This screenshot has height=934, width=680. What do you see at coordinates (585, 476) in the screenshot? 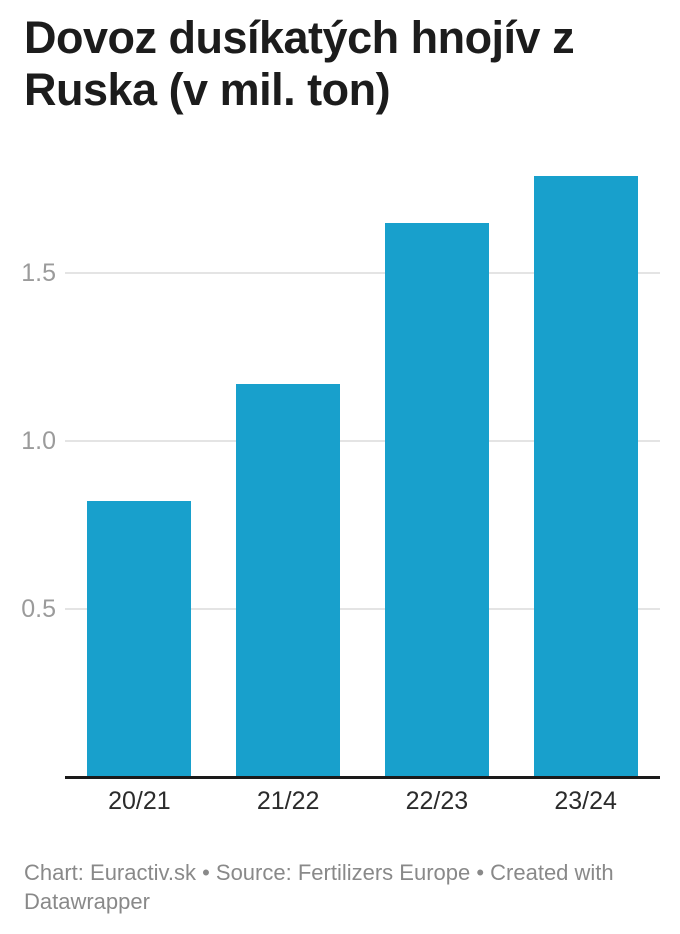
I see `bar-23/24` at bounding box center [585, 476].